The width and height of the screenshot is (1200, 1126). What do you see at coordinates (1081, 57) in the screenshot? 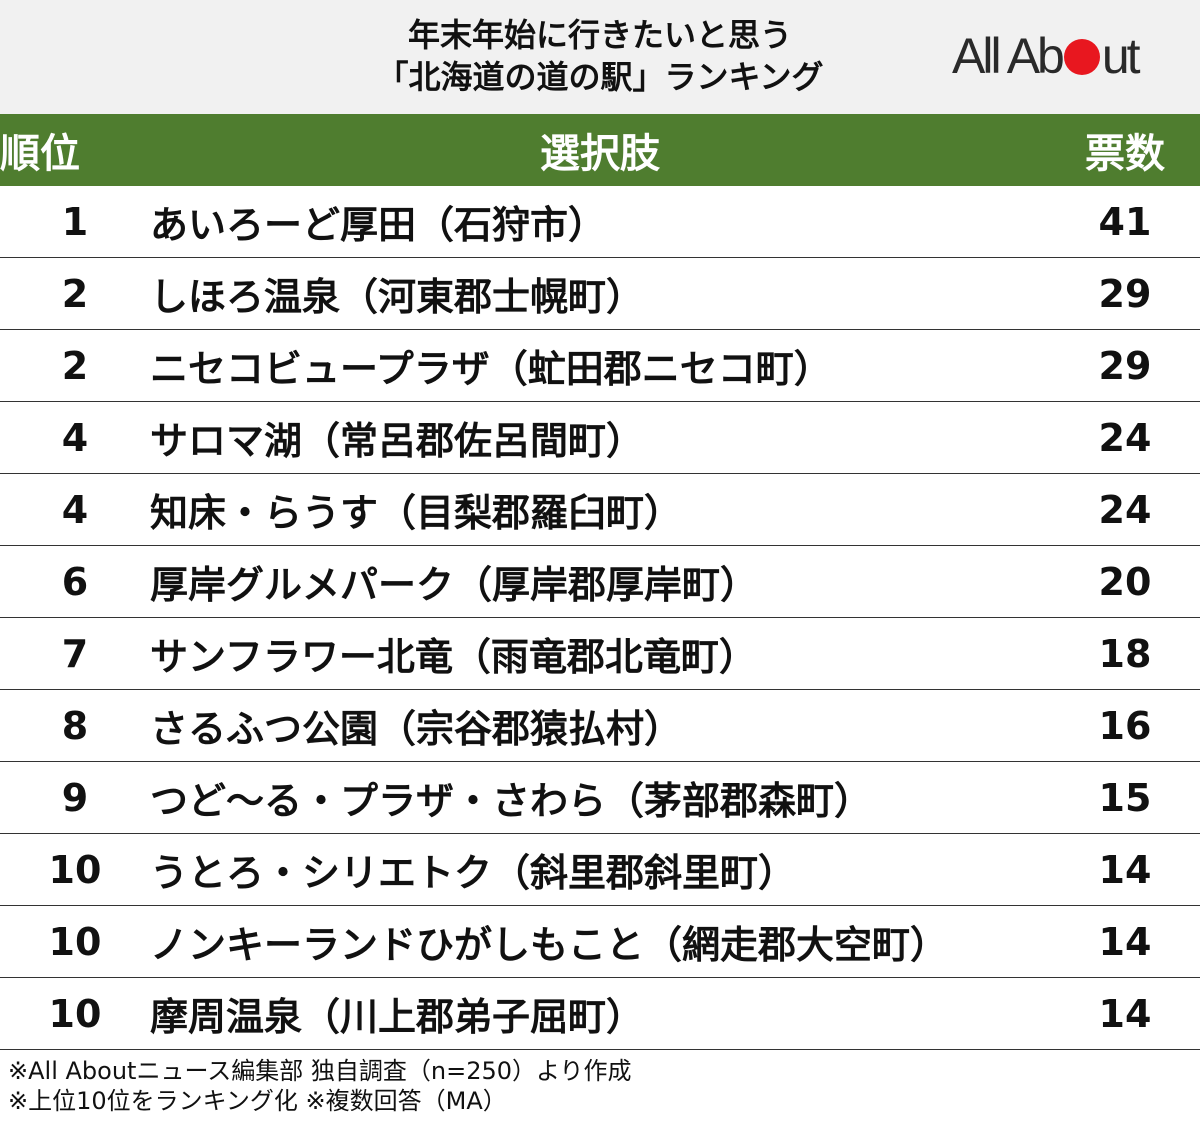
I see `logo-red-dot-icon` at bounding box center [1081, 57].